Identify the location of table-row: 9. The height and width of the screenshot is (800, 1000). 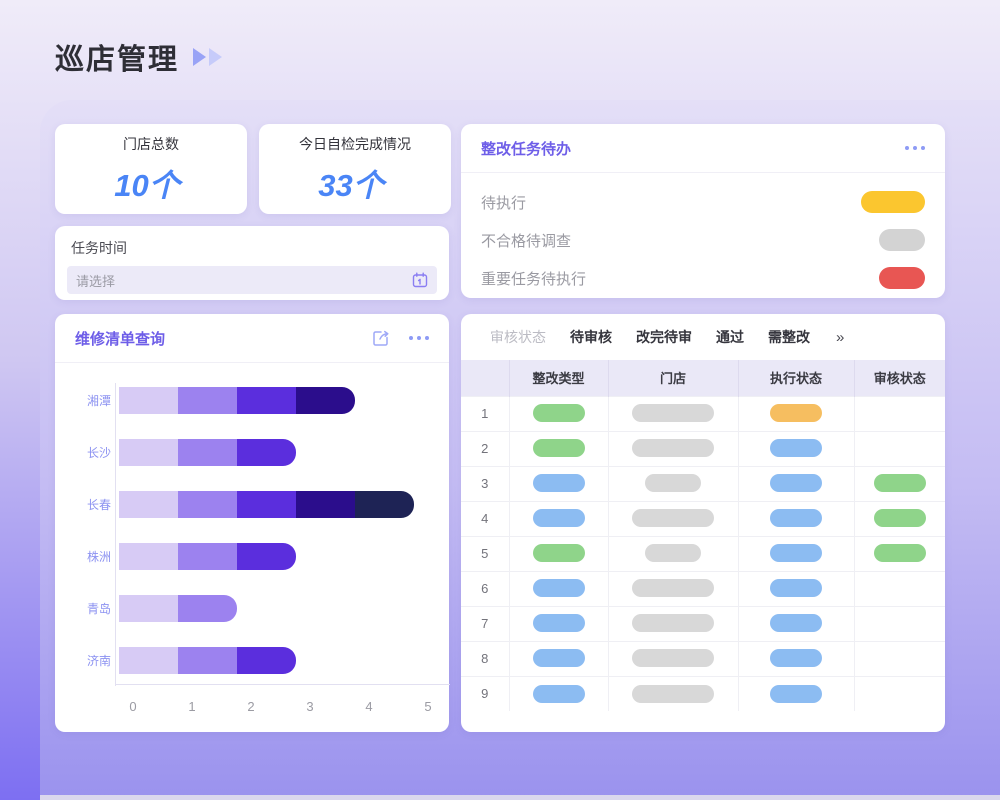
(703, 693).